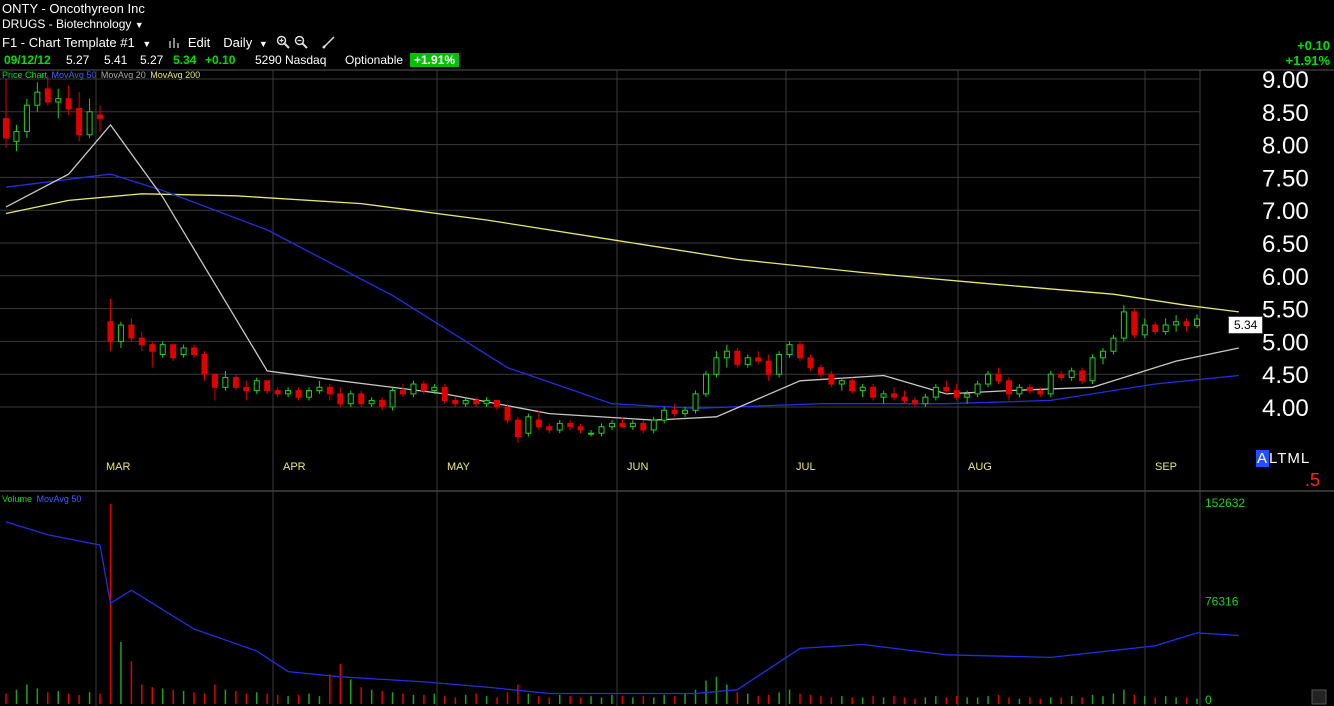 The height and width of the screenshot is (706, 1334). What do you see at coordinates (301, 42) in the screenshot?
I see `zoom-out-icon` at bounding box center [301, 42].